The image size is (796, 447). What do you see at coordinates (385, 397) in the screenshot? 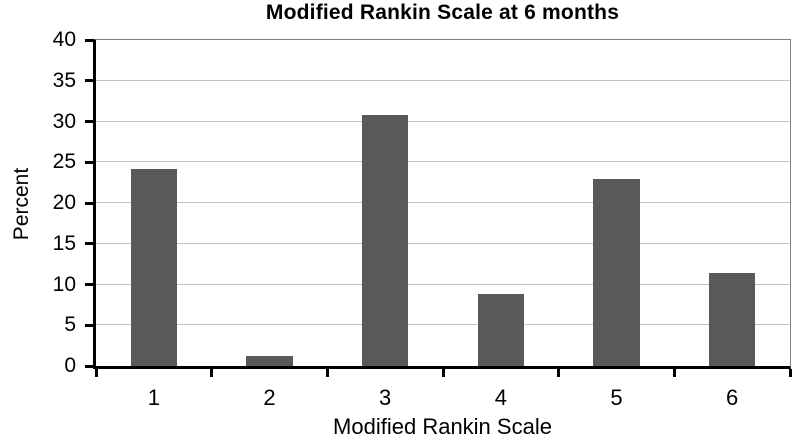
I see `x-tick-label: 3` at bounding box center [385, 397].